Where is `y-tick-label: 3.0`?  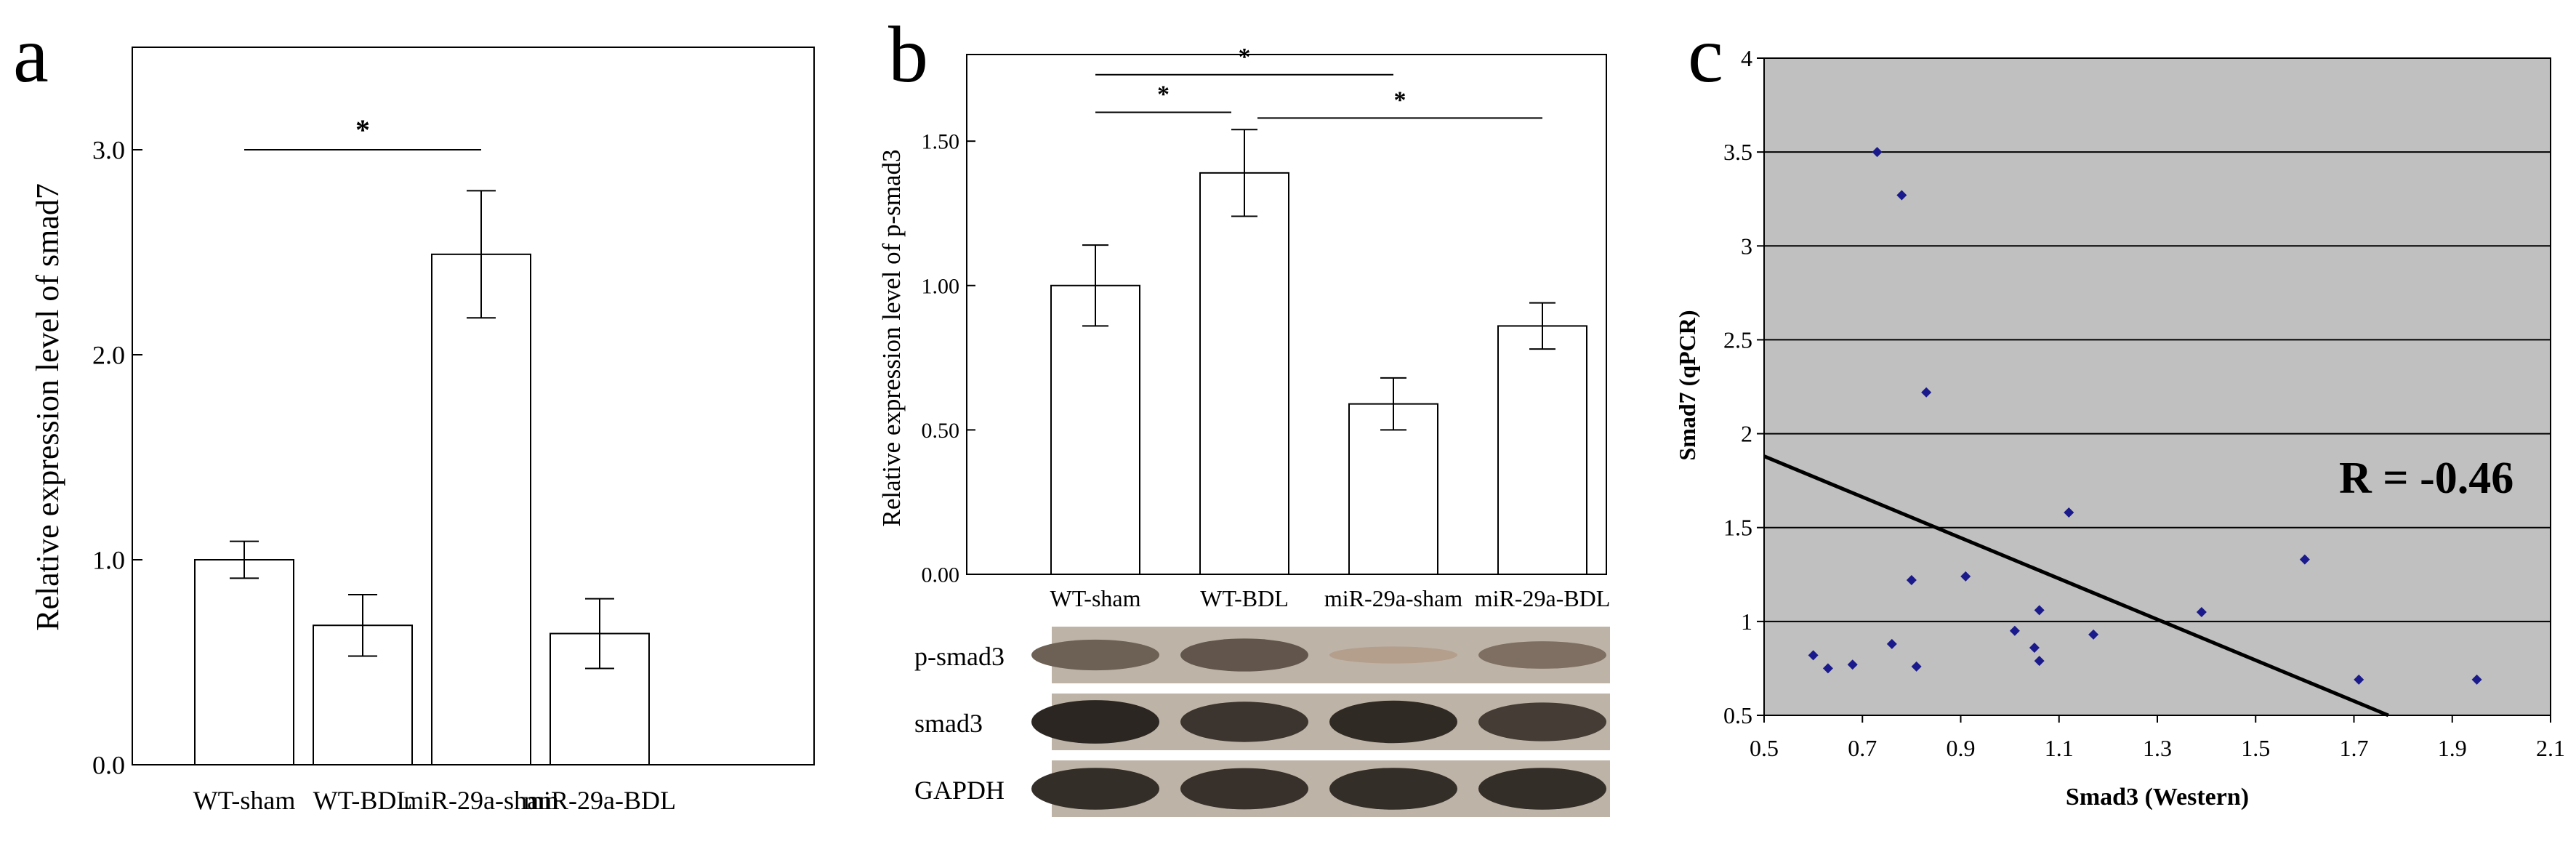
y-tick-label: 3.0 is located at coordinates (108, 150).